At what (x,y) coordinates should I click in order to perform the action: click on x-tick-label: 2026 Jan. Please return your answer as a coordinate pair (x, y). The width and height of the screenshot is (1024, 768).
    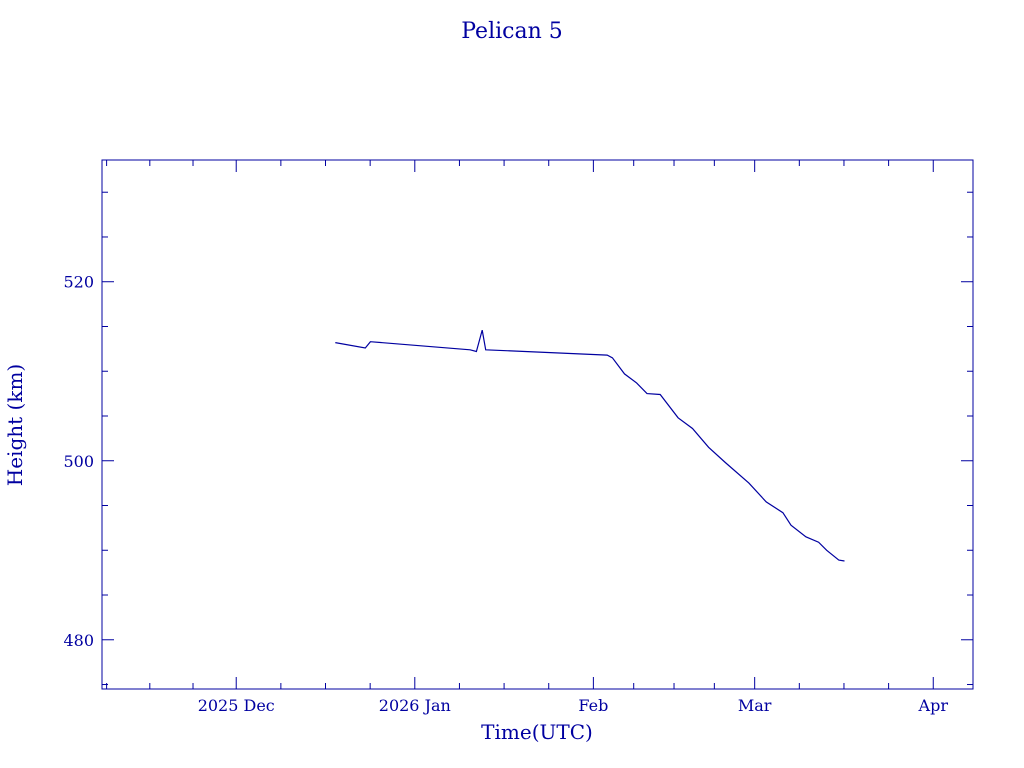
    Looking at the image, I should click on (415, 705).